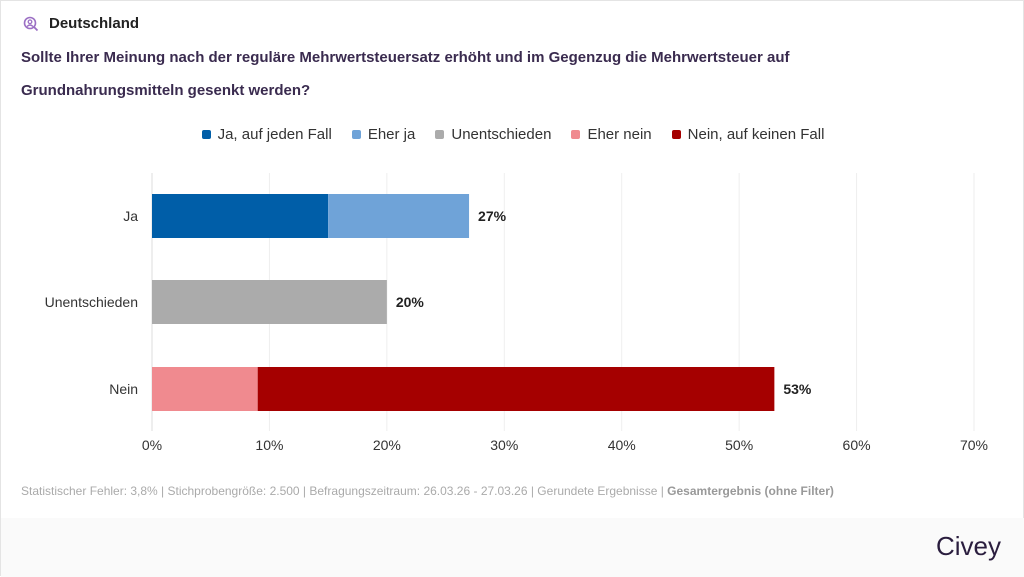  Describe the element at coordinates (504, 445) in the screenshot. I see `x-tick-label: 30%` at that location.